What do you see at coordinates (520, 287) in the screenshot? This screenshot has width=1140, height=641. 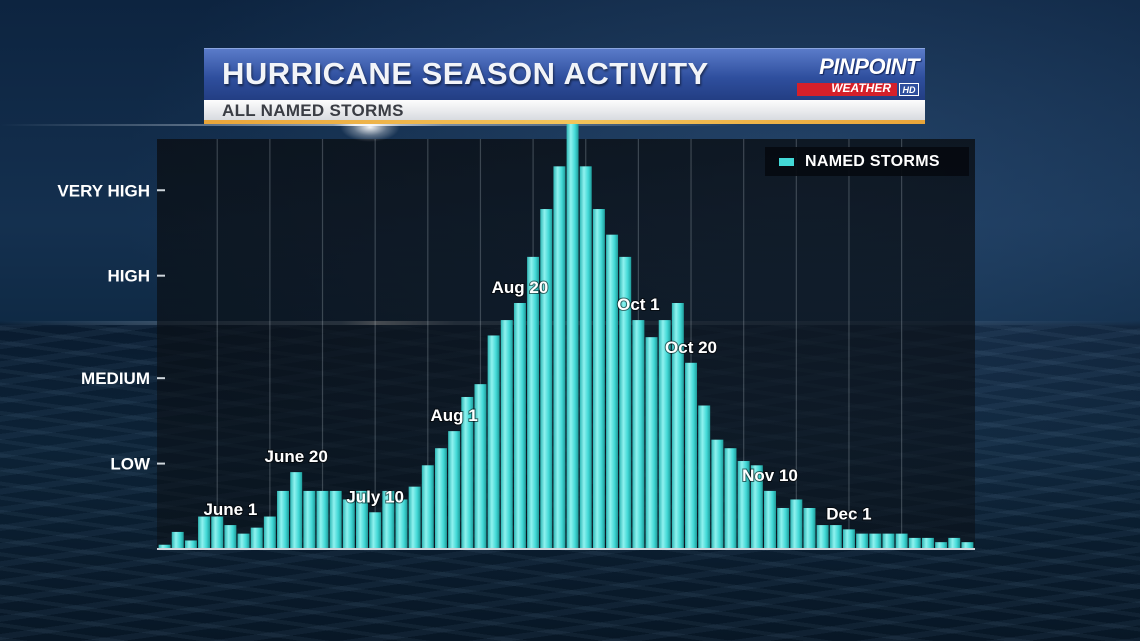 I see `date-label-4: Aug 20` at bounding box center [520, 287].